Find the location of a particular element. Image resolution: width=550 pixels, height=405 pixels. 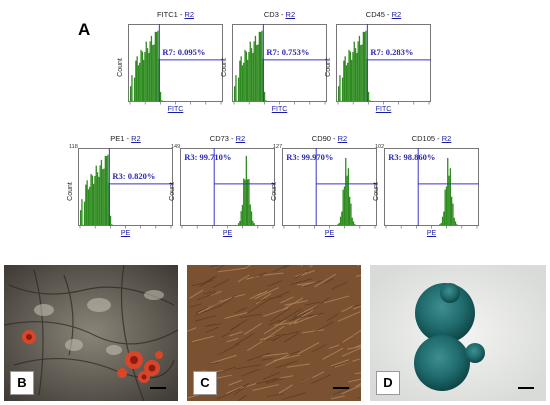

photo-d-alcian-blue-pellet: D is located at coordinates (458, 333).